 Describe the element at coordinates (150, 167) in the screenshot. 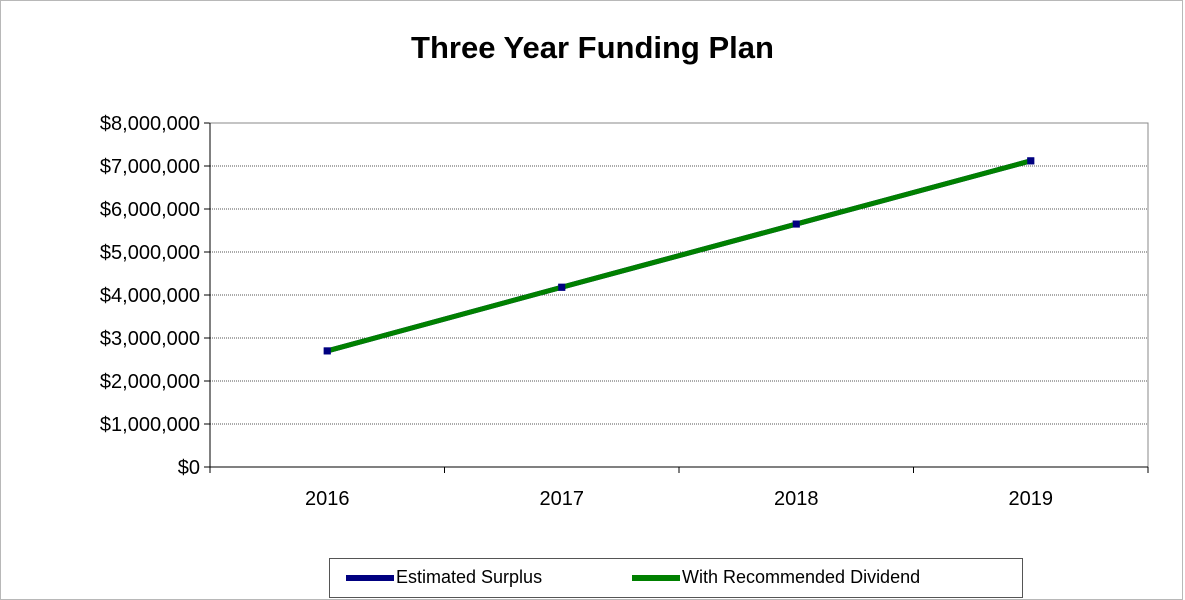

I see `y-tick-label: $7,000,000` at that location.